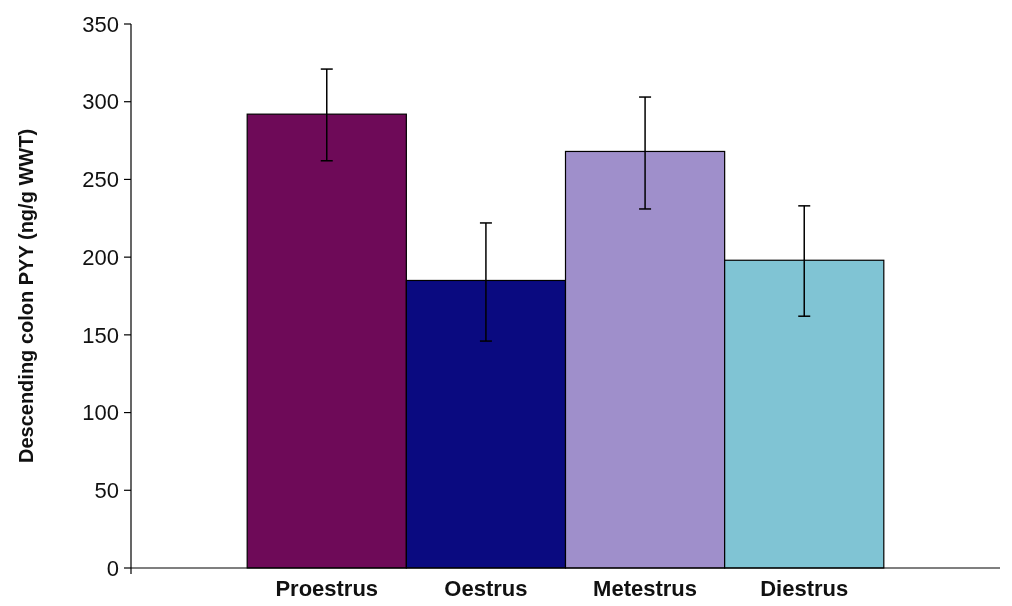 Image resolution: width=1012 pixels, height=606 pixels. What do you see at coordinates (26, 296) in the screenshot?
I see `y-axis-title: Descending colon PYY (ng/g WWT)` at bounding box center [26, 296].